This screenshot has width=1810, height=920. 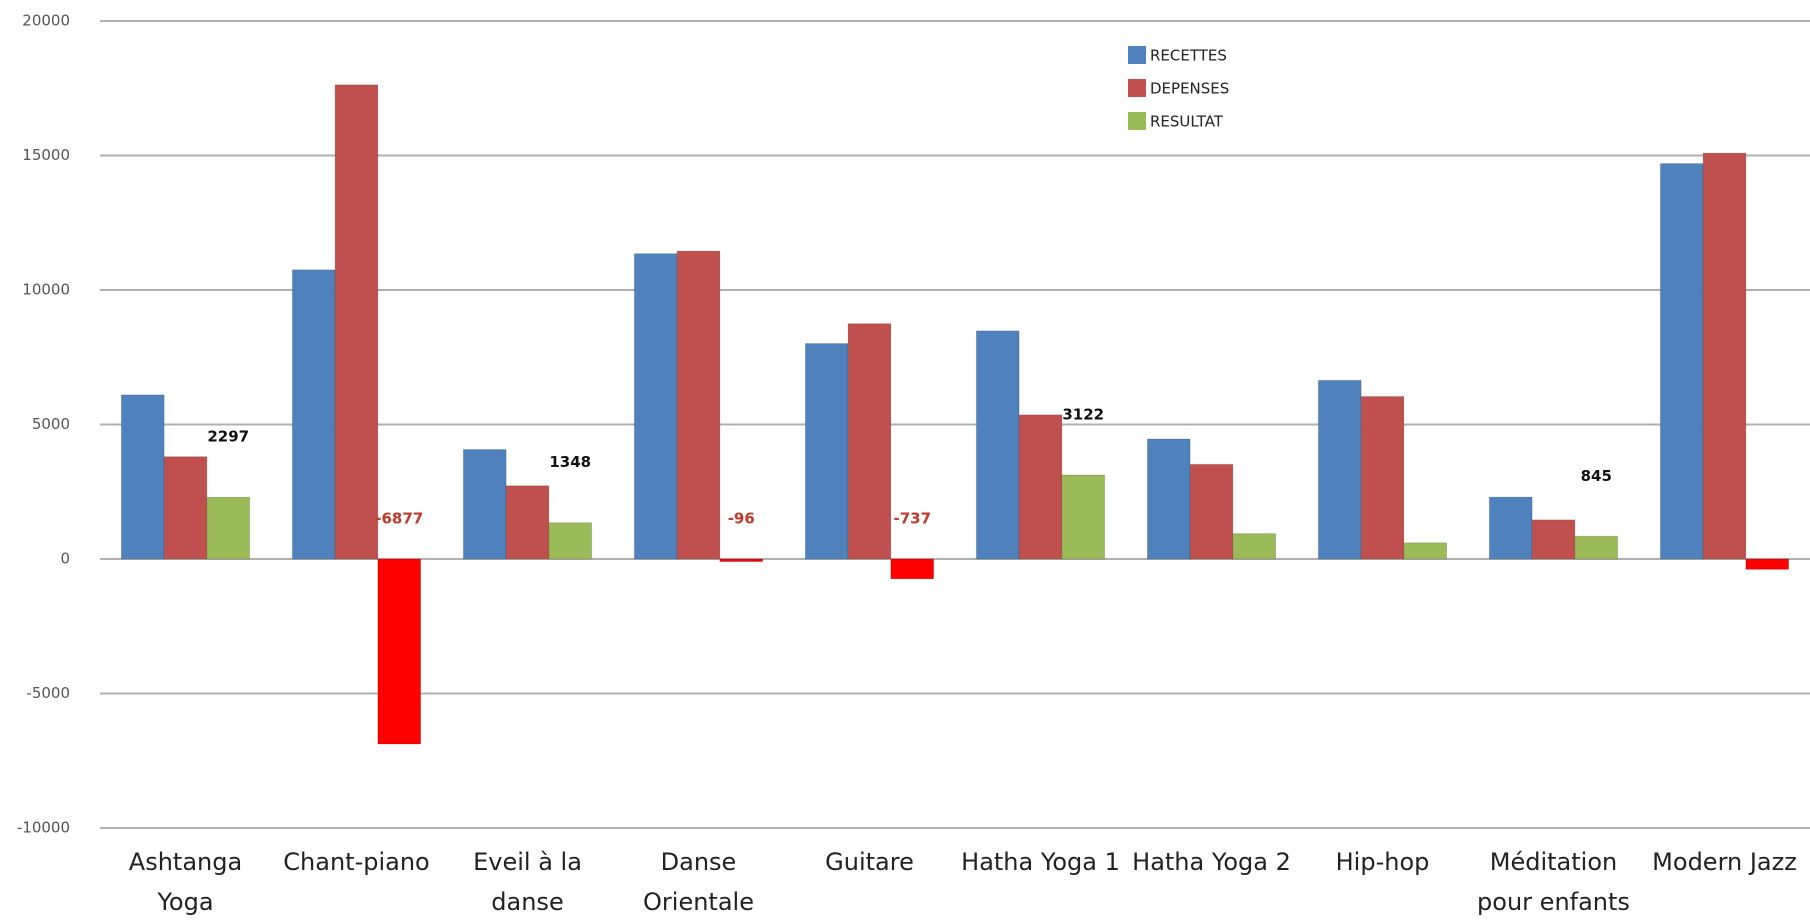 What do you see at coordinates (1382, 862) in the screenshot?
I see `x-tick-label: Hip-hop` at bounding box center [1382, 862].